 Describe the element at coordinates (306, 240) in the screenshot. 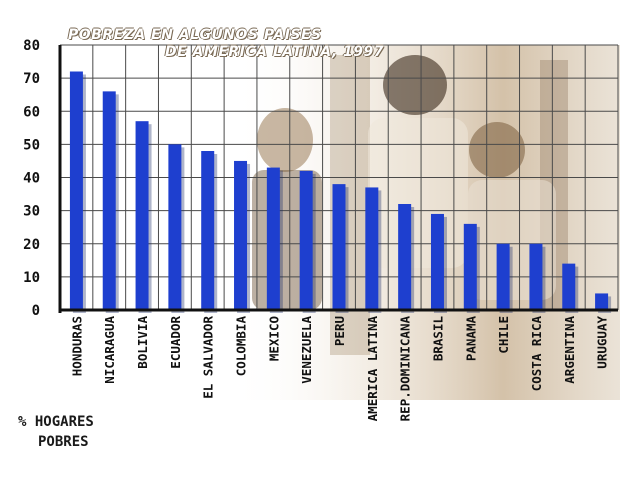

I see `bar-venezuela` at that location.